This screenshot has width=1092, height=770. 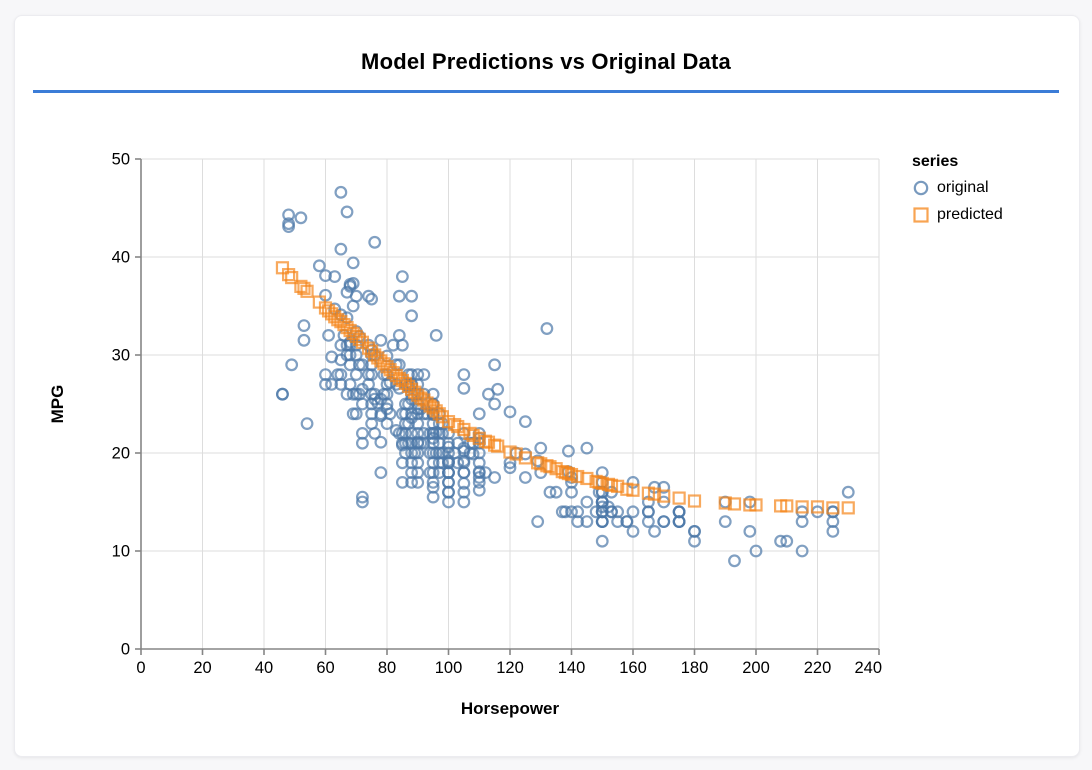 I want to click on x-tick-label: 120, so click(x=510, y=668).